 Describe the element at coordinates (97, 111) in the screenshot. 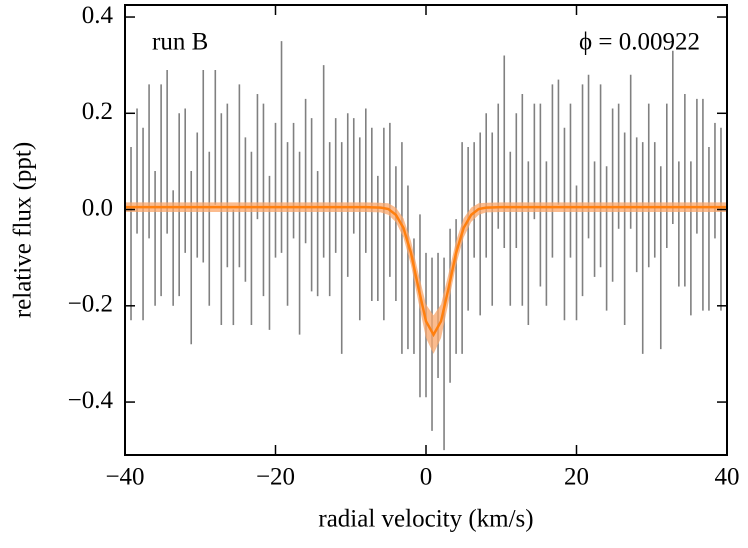

I see `y-tick-label: 0.2` at that location.